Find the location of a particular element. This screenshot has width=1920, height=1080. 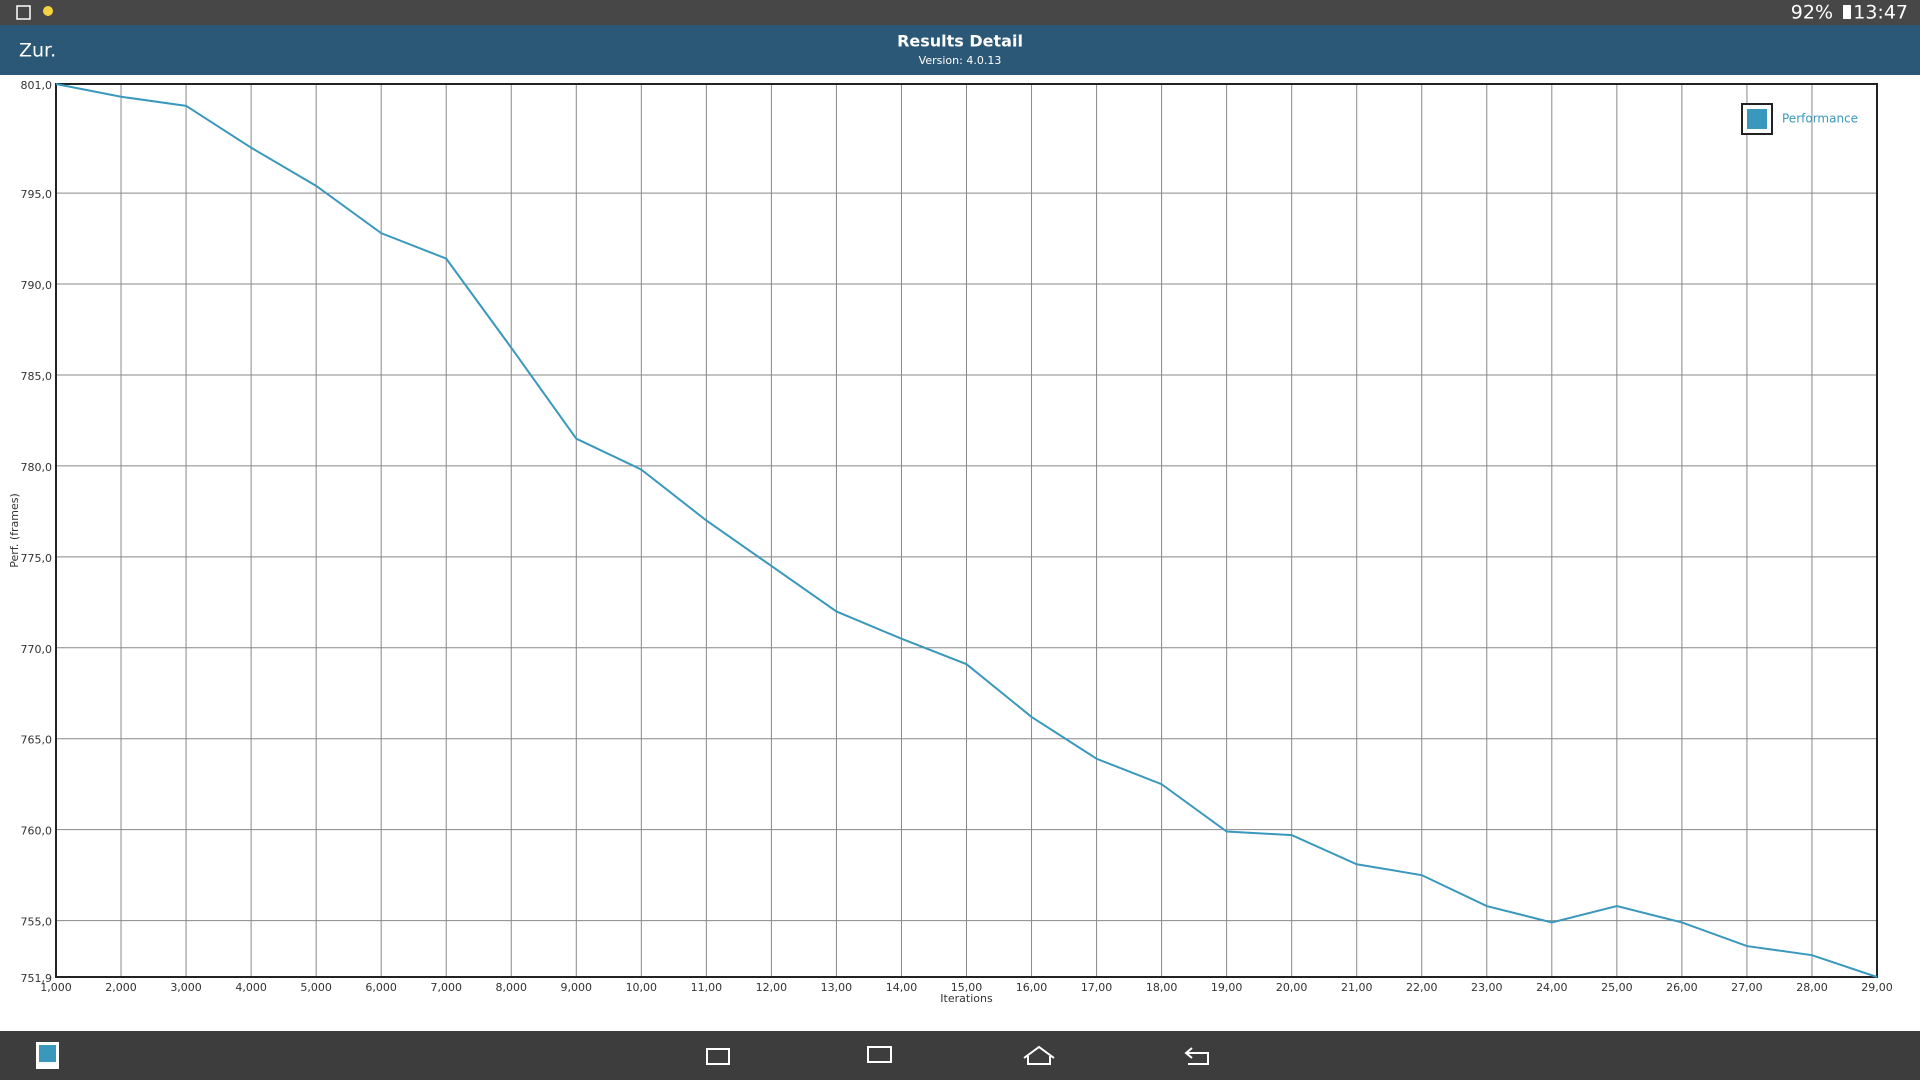

x-tick-label: 27,00 is located at coordinates (1747, 987).